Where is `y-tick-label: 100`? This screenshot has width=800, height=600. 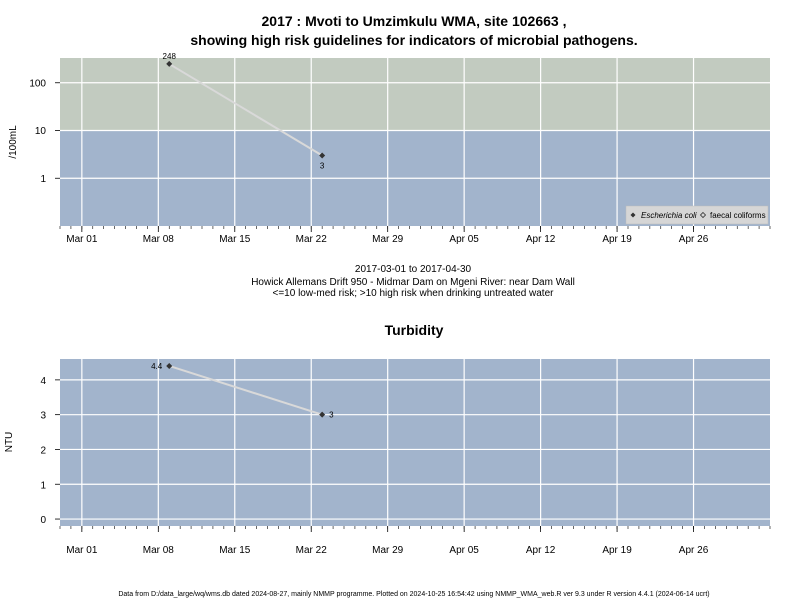
y-tick-label: 100 is located at coordinates (37, 83).